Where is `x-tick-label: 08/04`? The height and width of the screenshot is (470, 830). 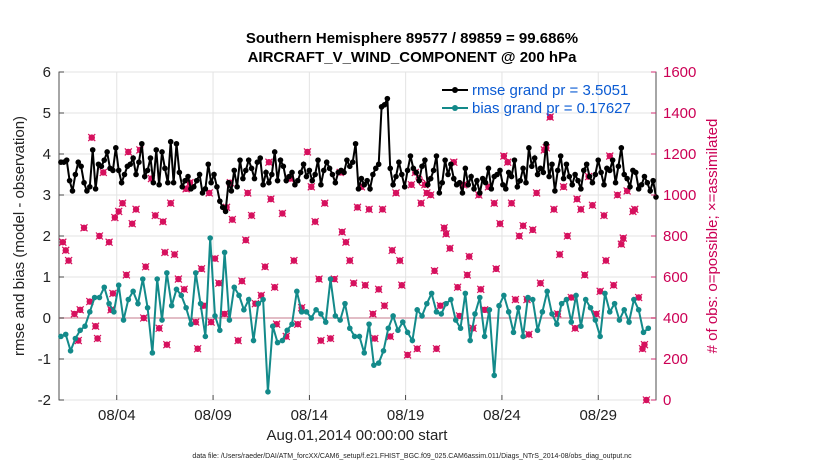
x-tick-label: 08/04 is located at coordinates (117, 415).